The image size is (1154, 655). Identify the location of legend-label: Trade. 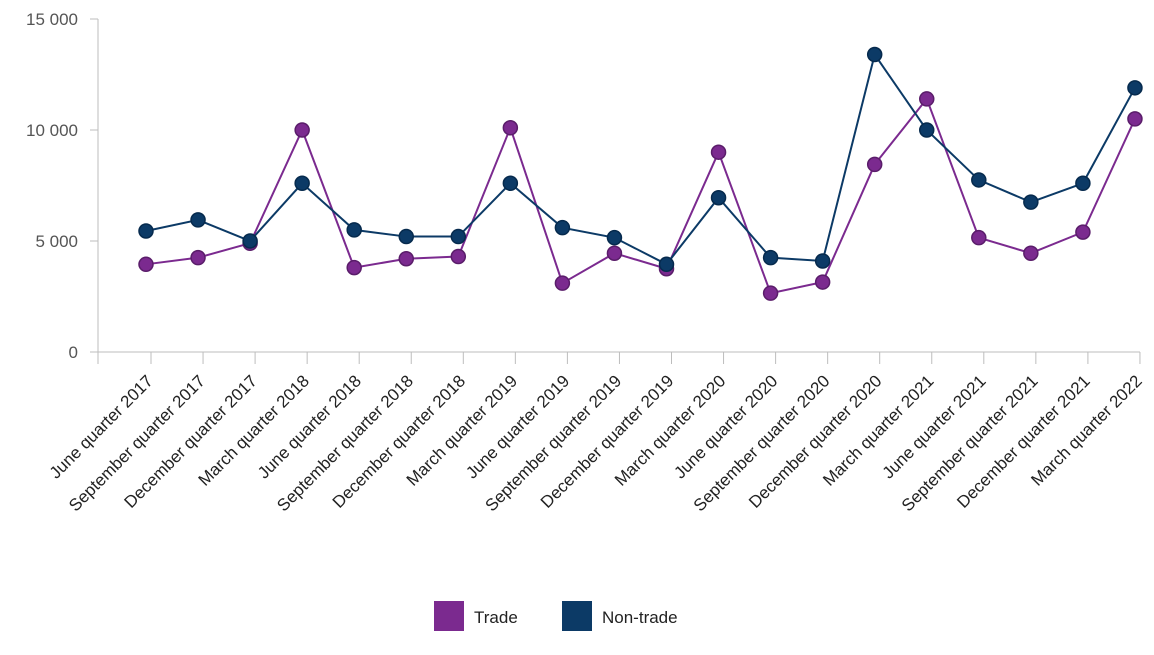
(496, 617).